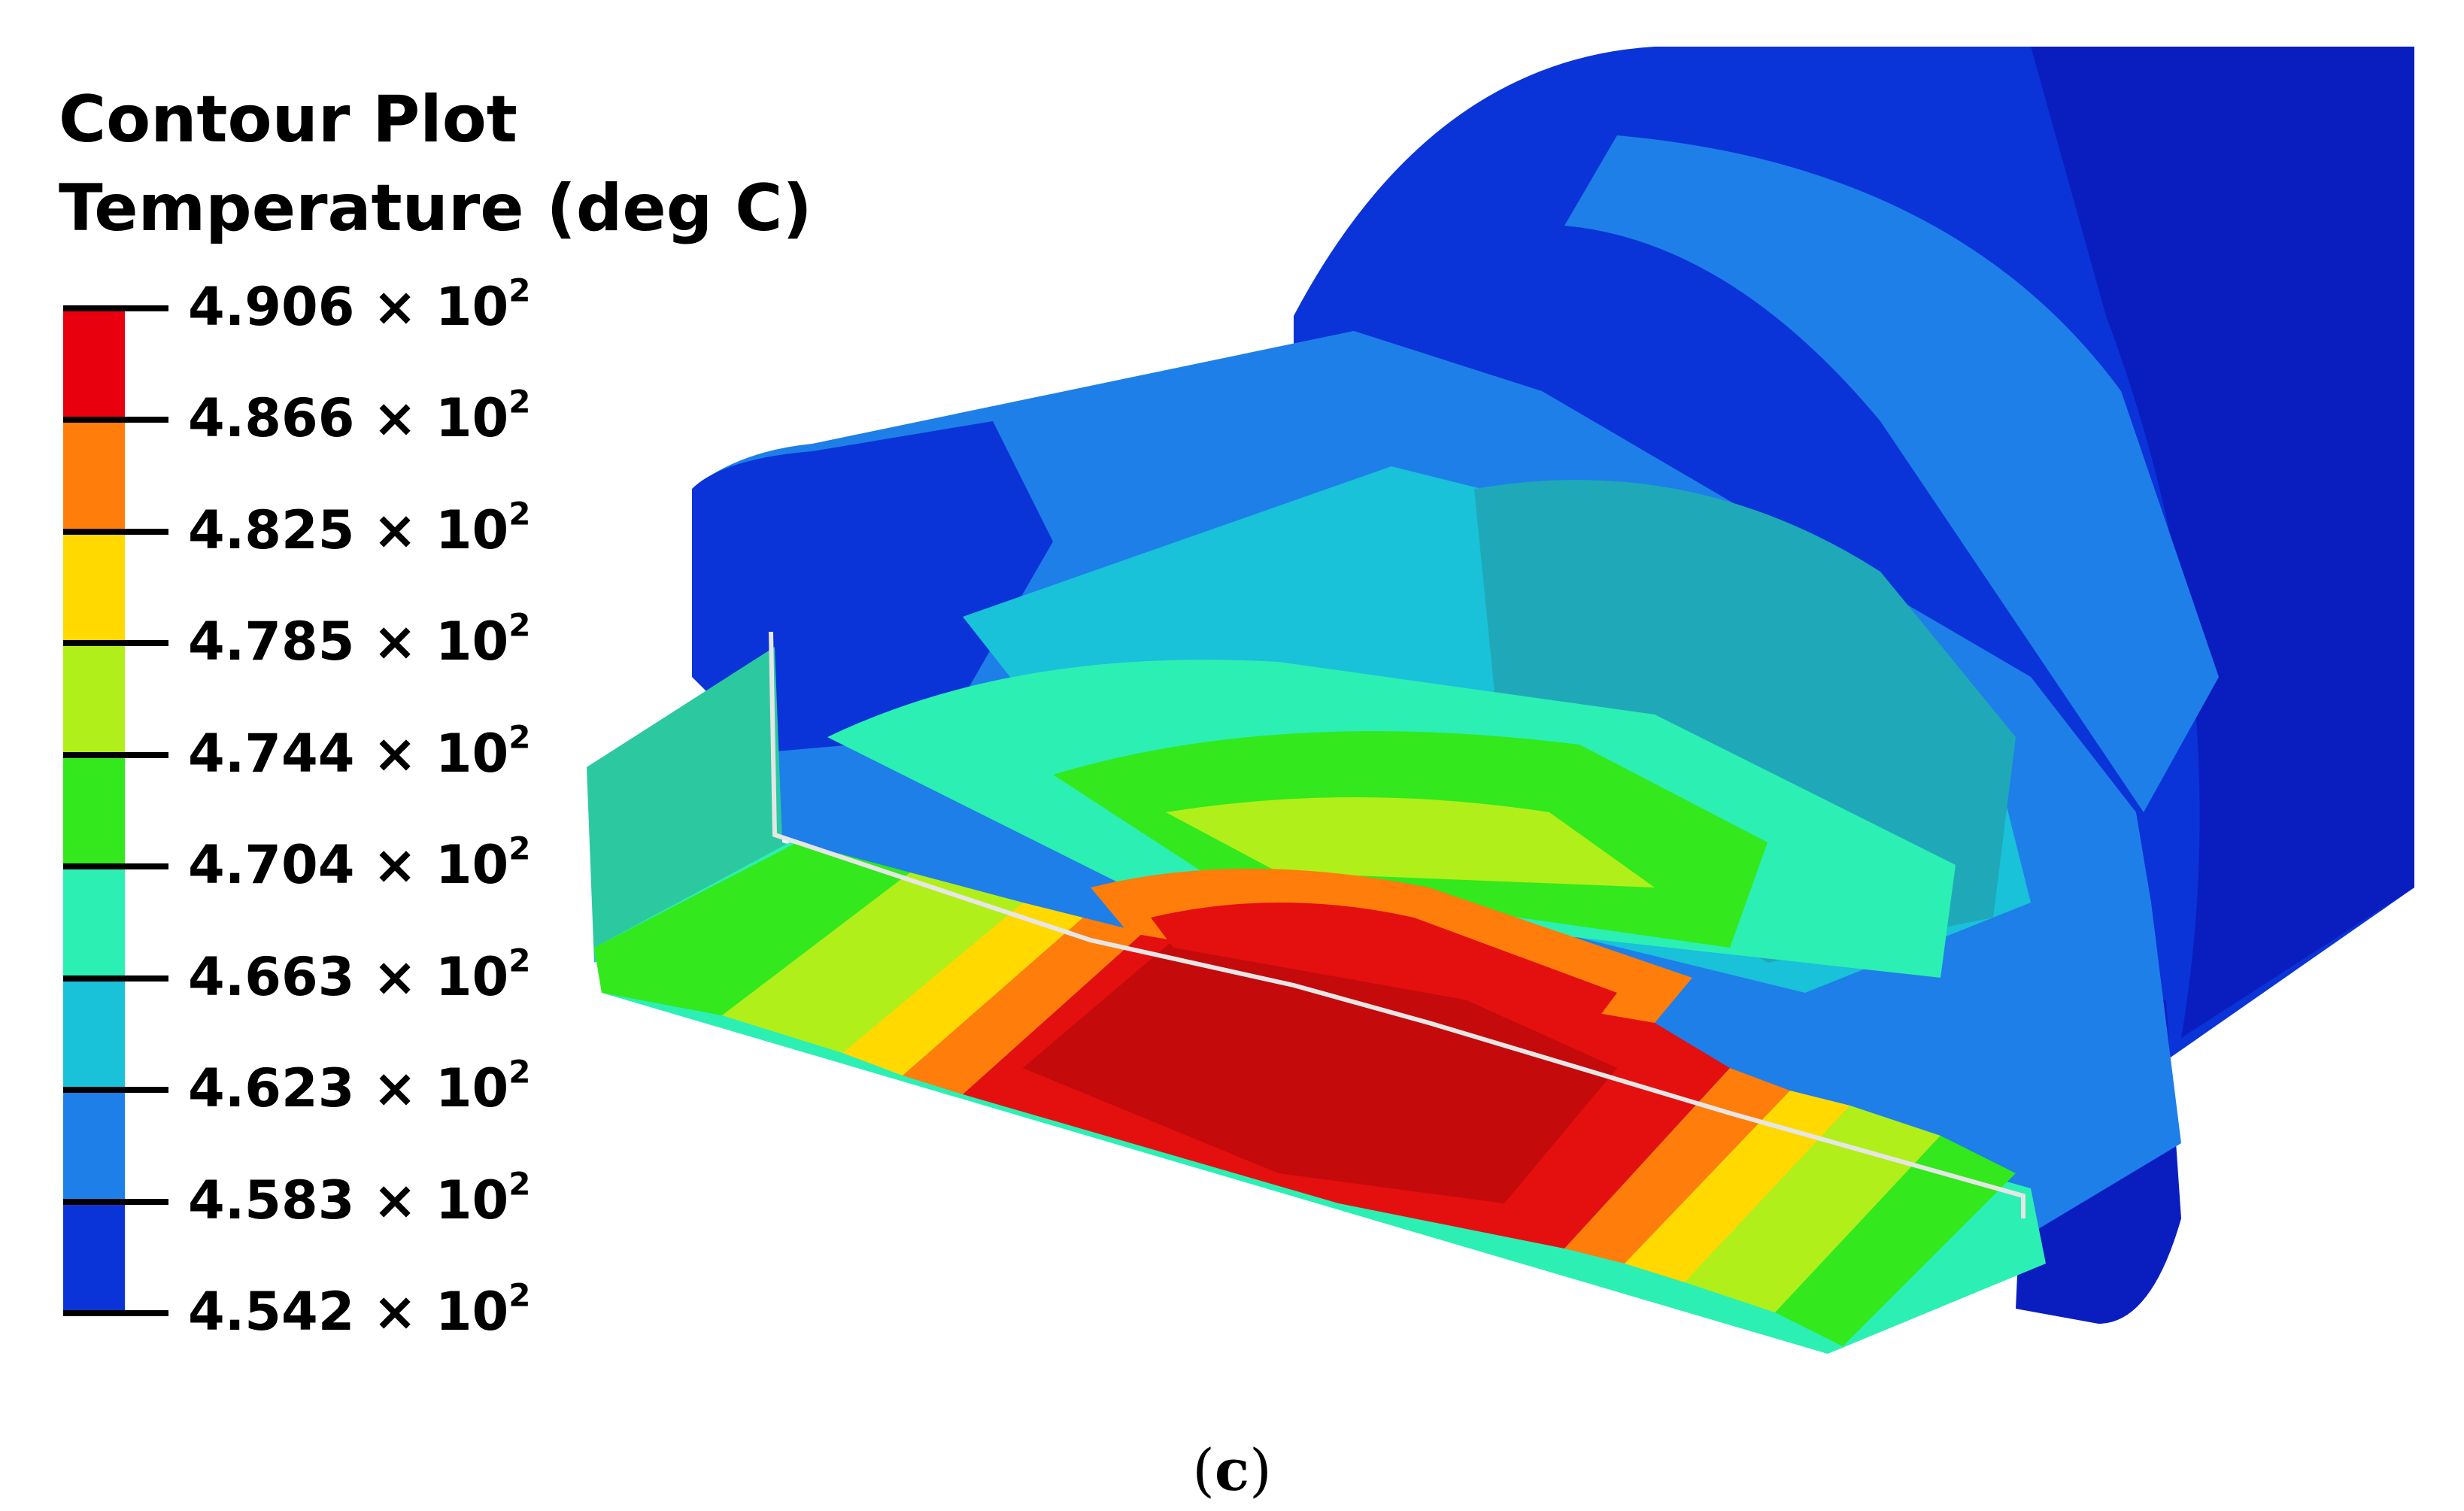  Describe the element at coordinates (359, 752) in the screenshot. I see `scale-tick-label: 4.744 × 102` at that location.